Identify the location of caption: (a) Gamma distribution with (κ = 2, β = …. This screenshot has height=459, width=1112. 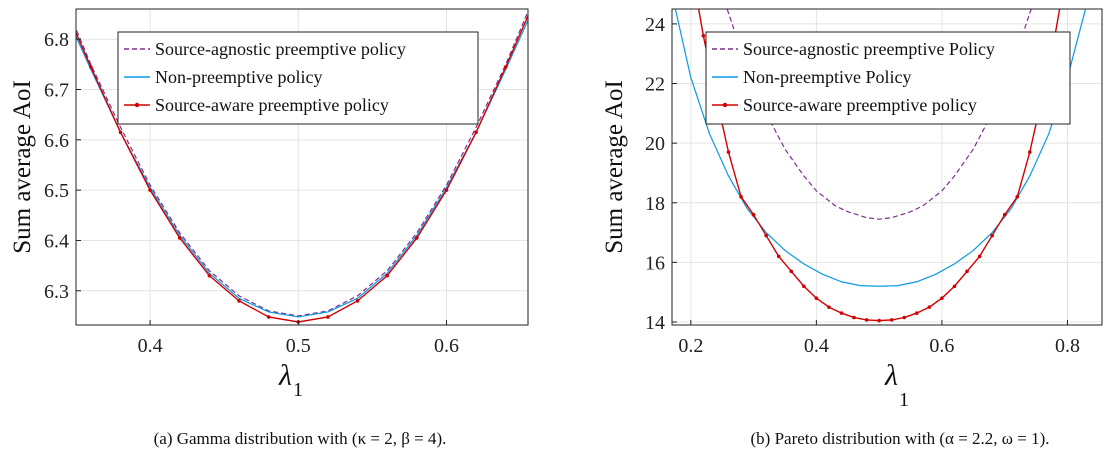
(300, 438).